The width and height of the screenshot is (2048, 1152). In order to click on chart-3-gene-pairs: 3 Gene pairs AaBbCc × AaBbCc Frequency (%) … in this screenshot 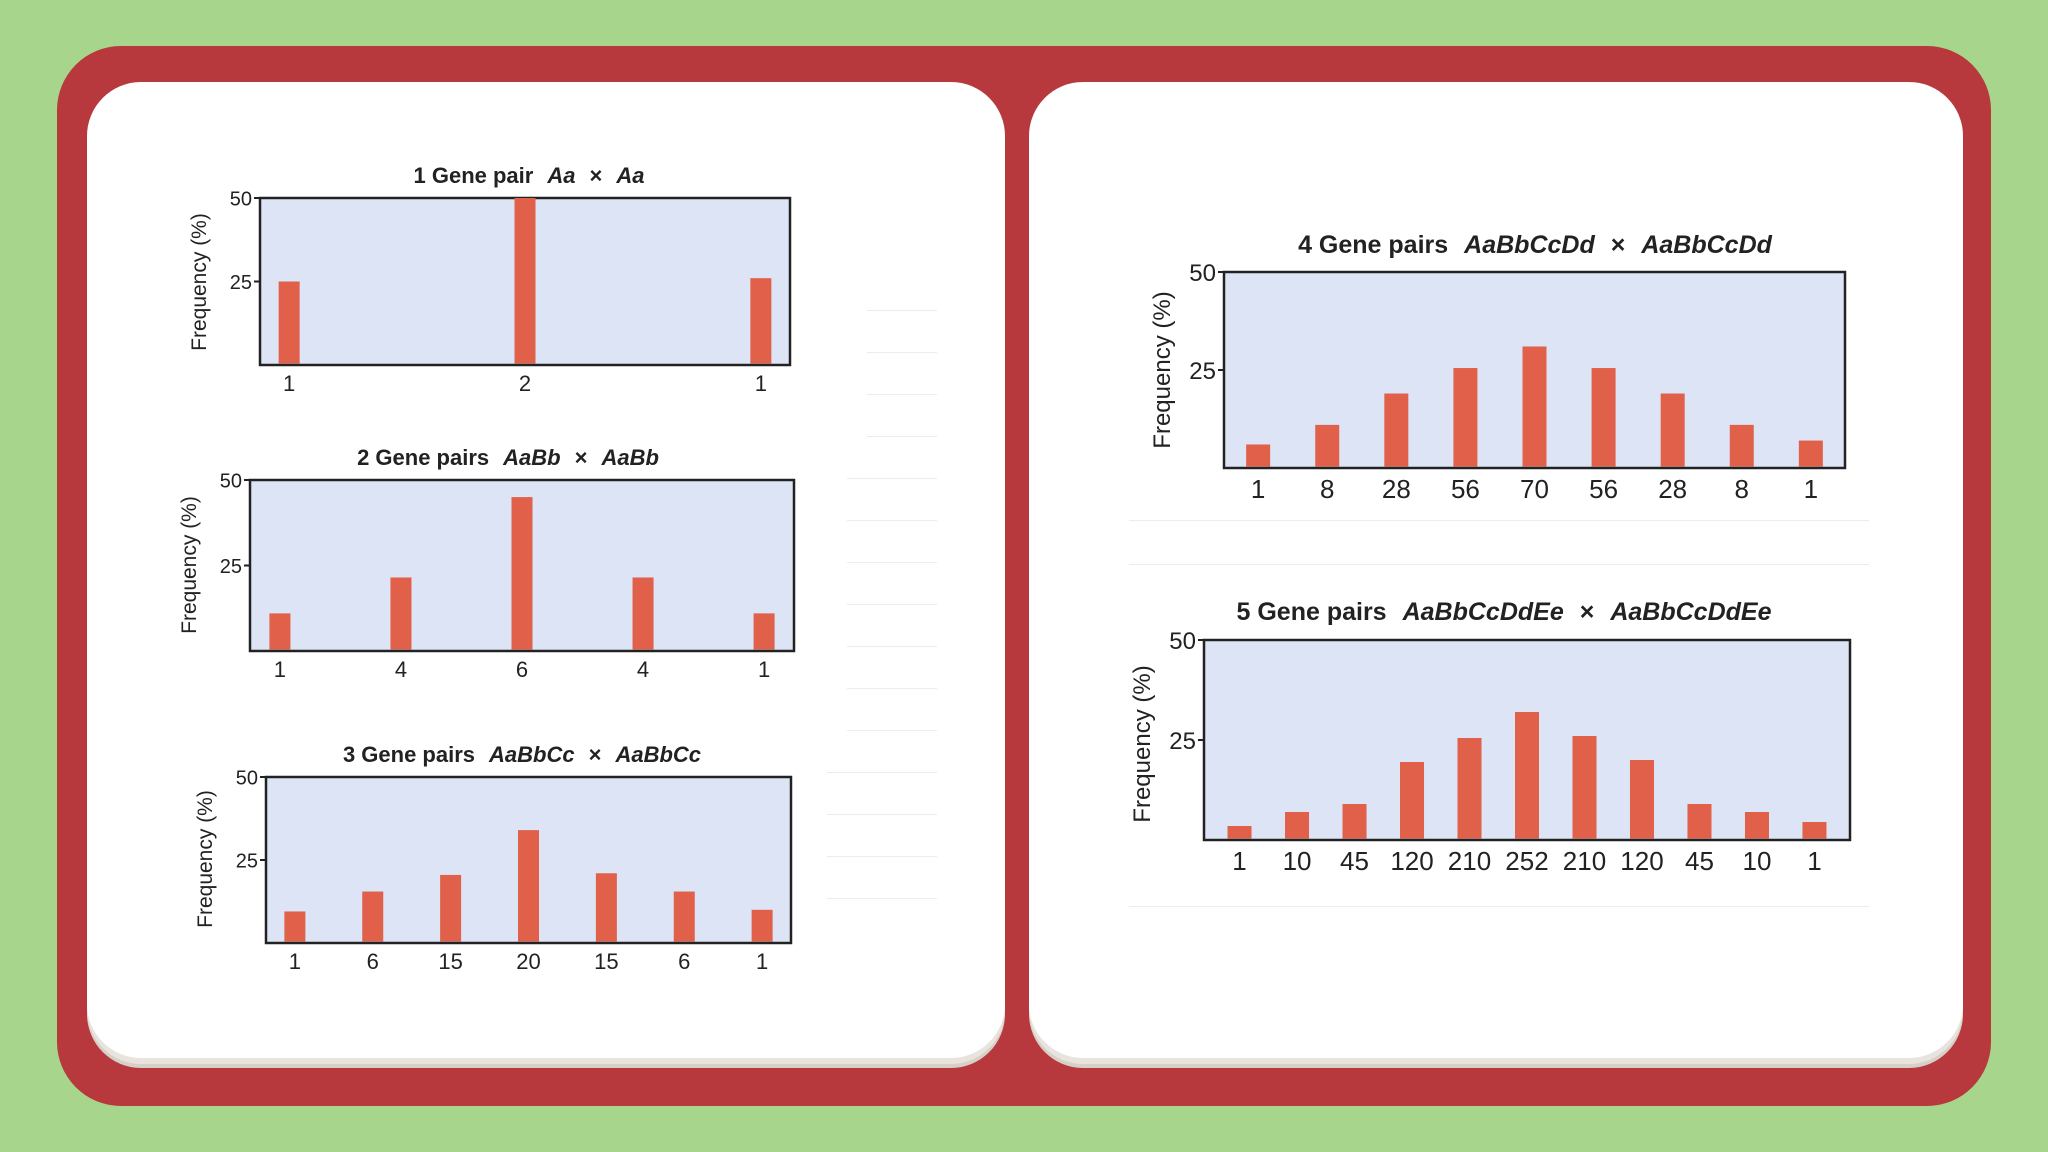, I will do `click(493, 858)`.